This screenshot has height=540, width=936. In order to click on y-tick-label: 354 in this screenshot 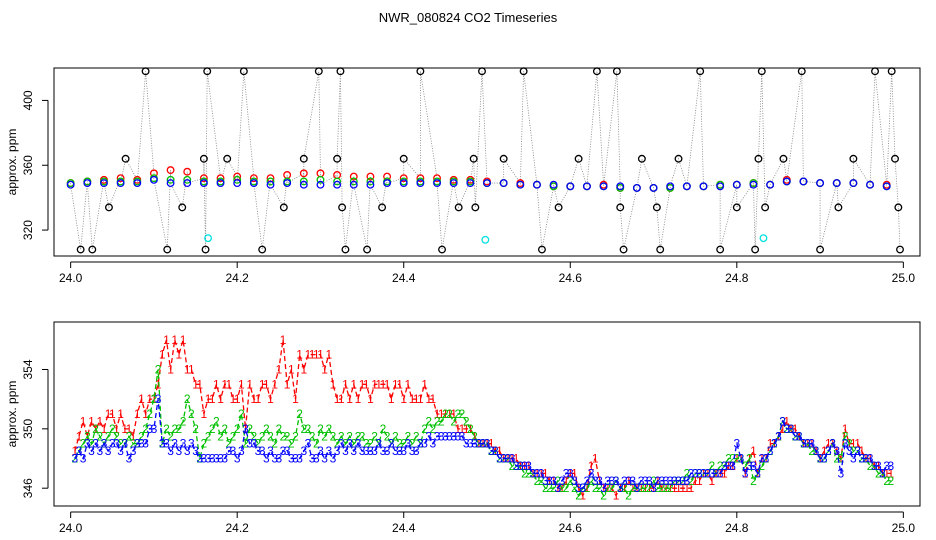, I will do `click(28, 369)`.